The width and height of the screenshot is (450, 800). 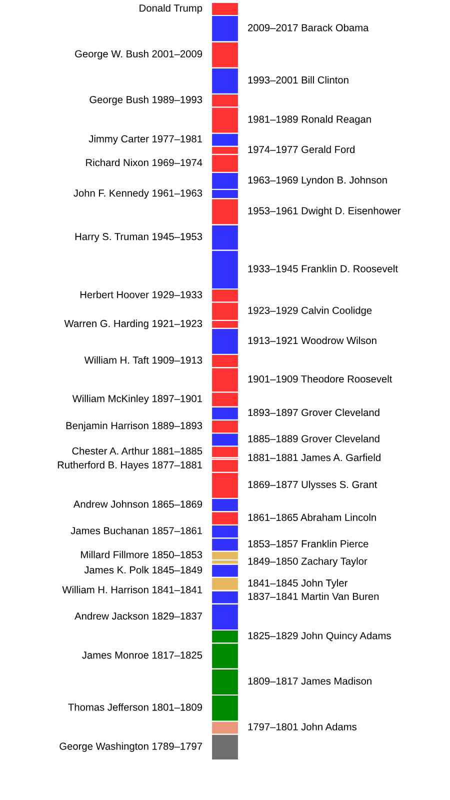 What do you see at coordinates (138, 616) in the screenshot?
I see `series-label: Andrew Jackson 1829–1837` at bounding box center [138, 616].